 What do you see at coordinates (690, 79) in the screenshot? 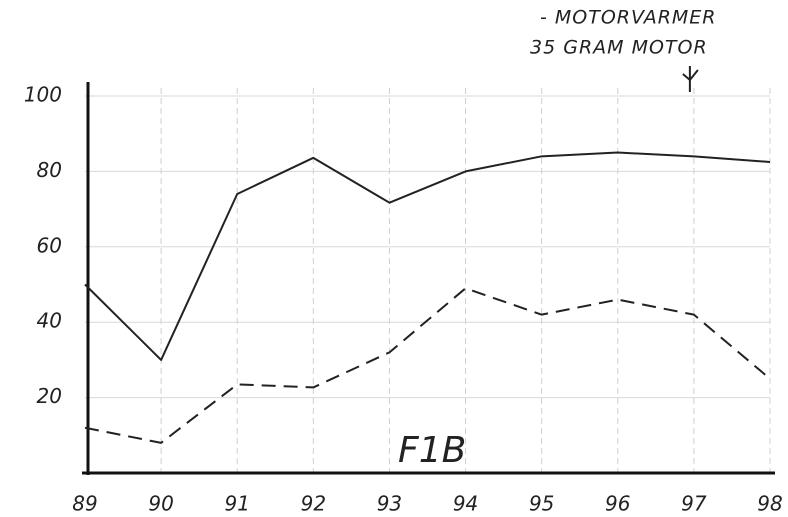
I see `annotation-arrow` at bounding box center [690, 79].